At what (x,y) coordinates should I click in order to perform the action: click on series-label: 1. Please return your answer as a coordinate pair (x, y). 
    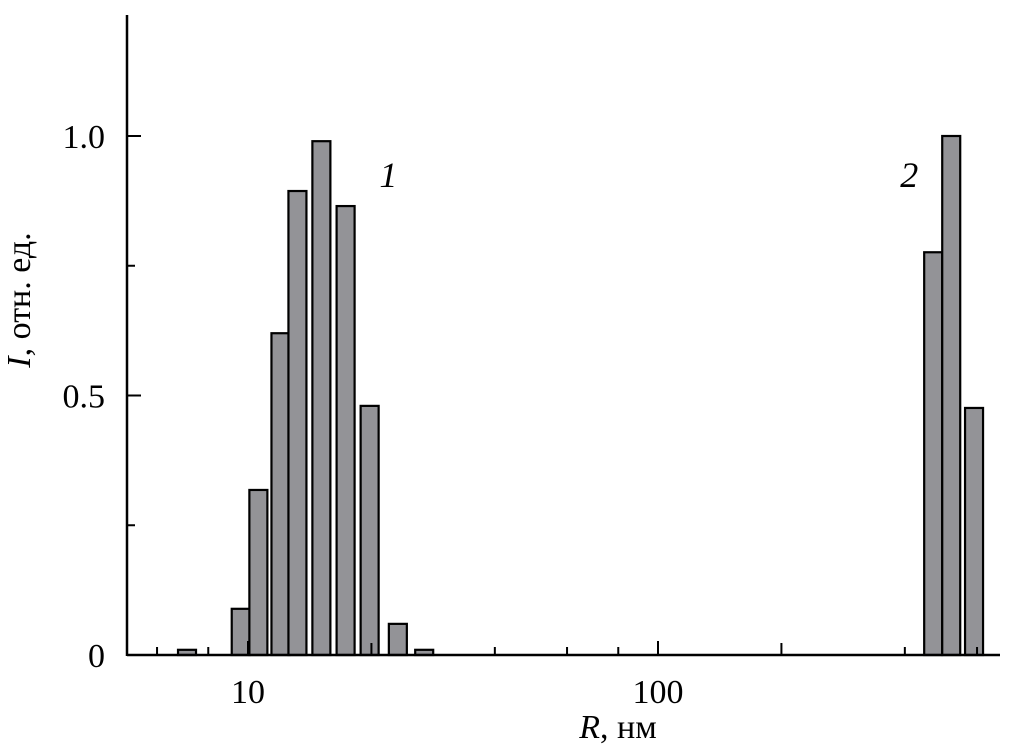
    Looking at the image, I should click on (388, 175).